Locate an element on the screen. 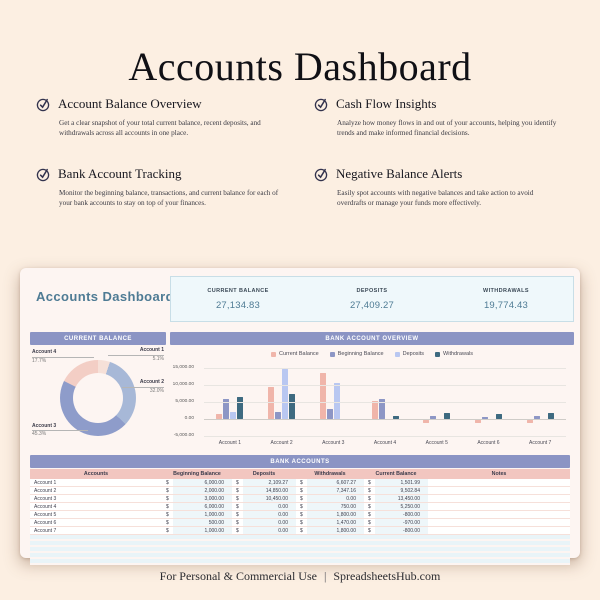  table-cell-beginning: $1,000.00 is located at coordinates (197, 514).